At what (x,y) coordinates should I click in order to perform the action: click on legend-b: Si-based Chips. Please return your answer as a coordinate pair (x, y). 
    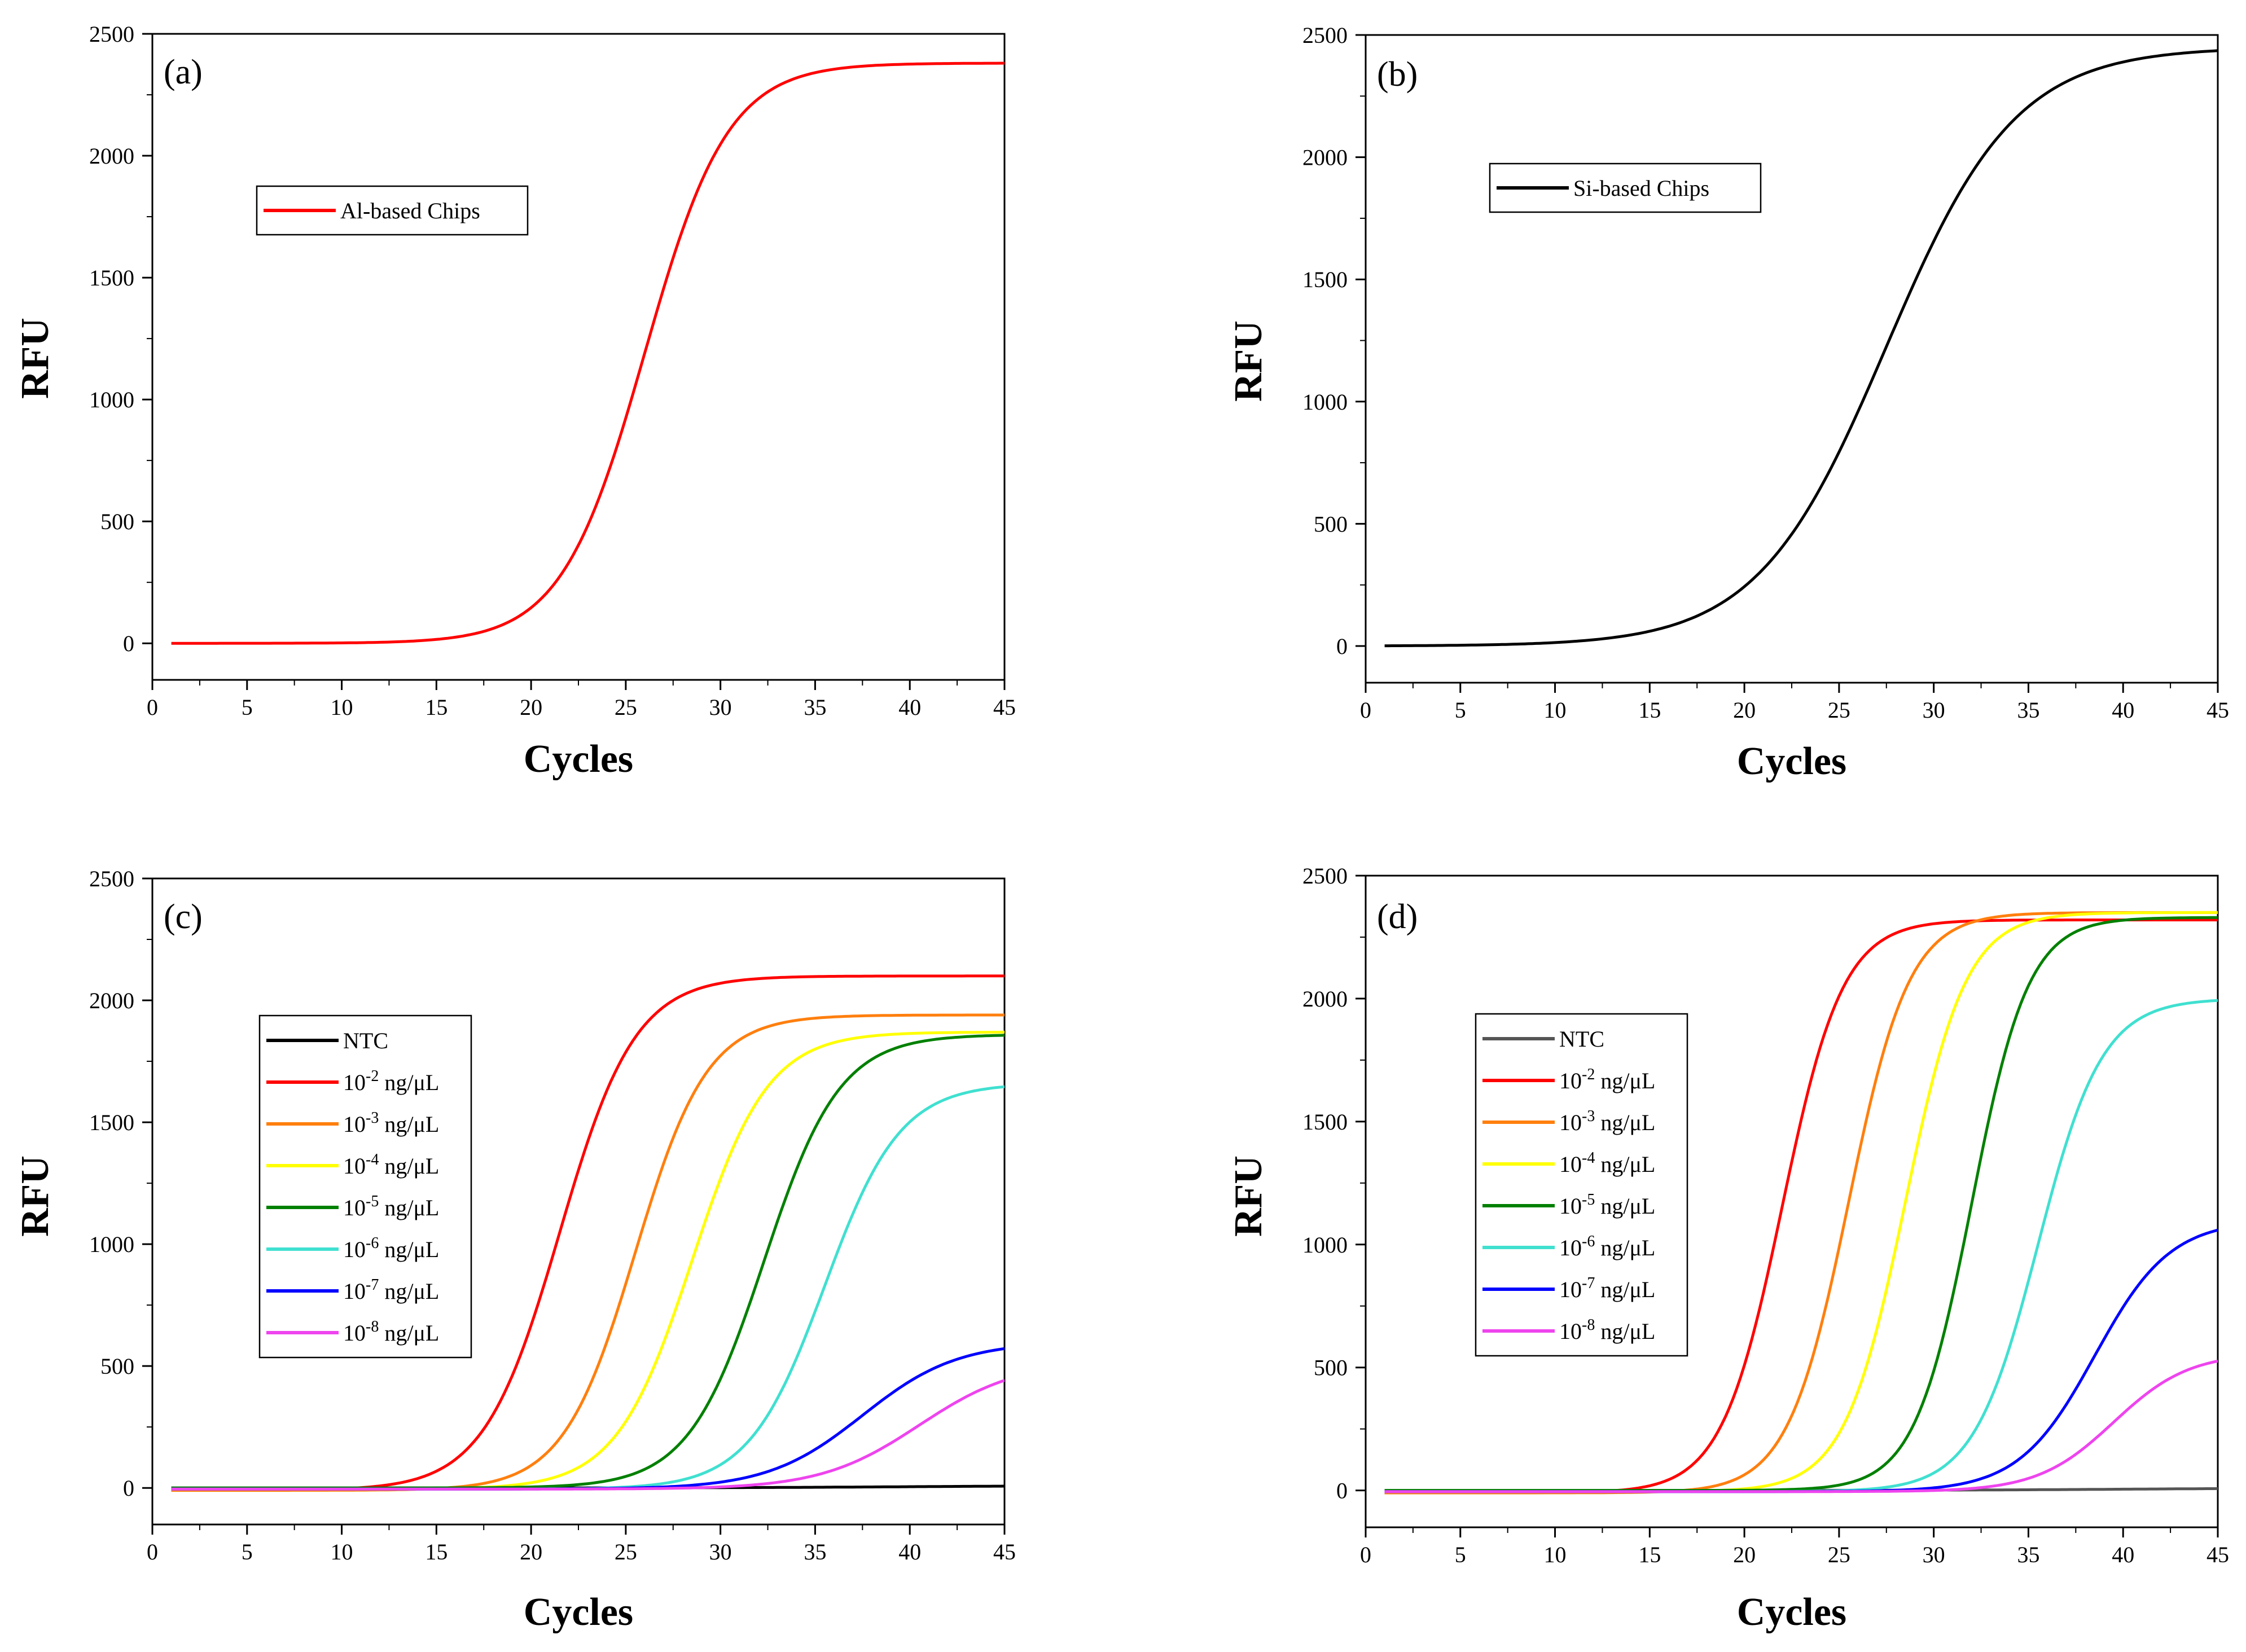
    Looking at the image, I should click on (1625, 187).